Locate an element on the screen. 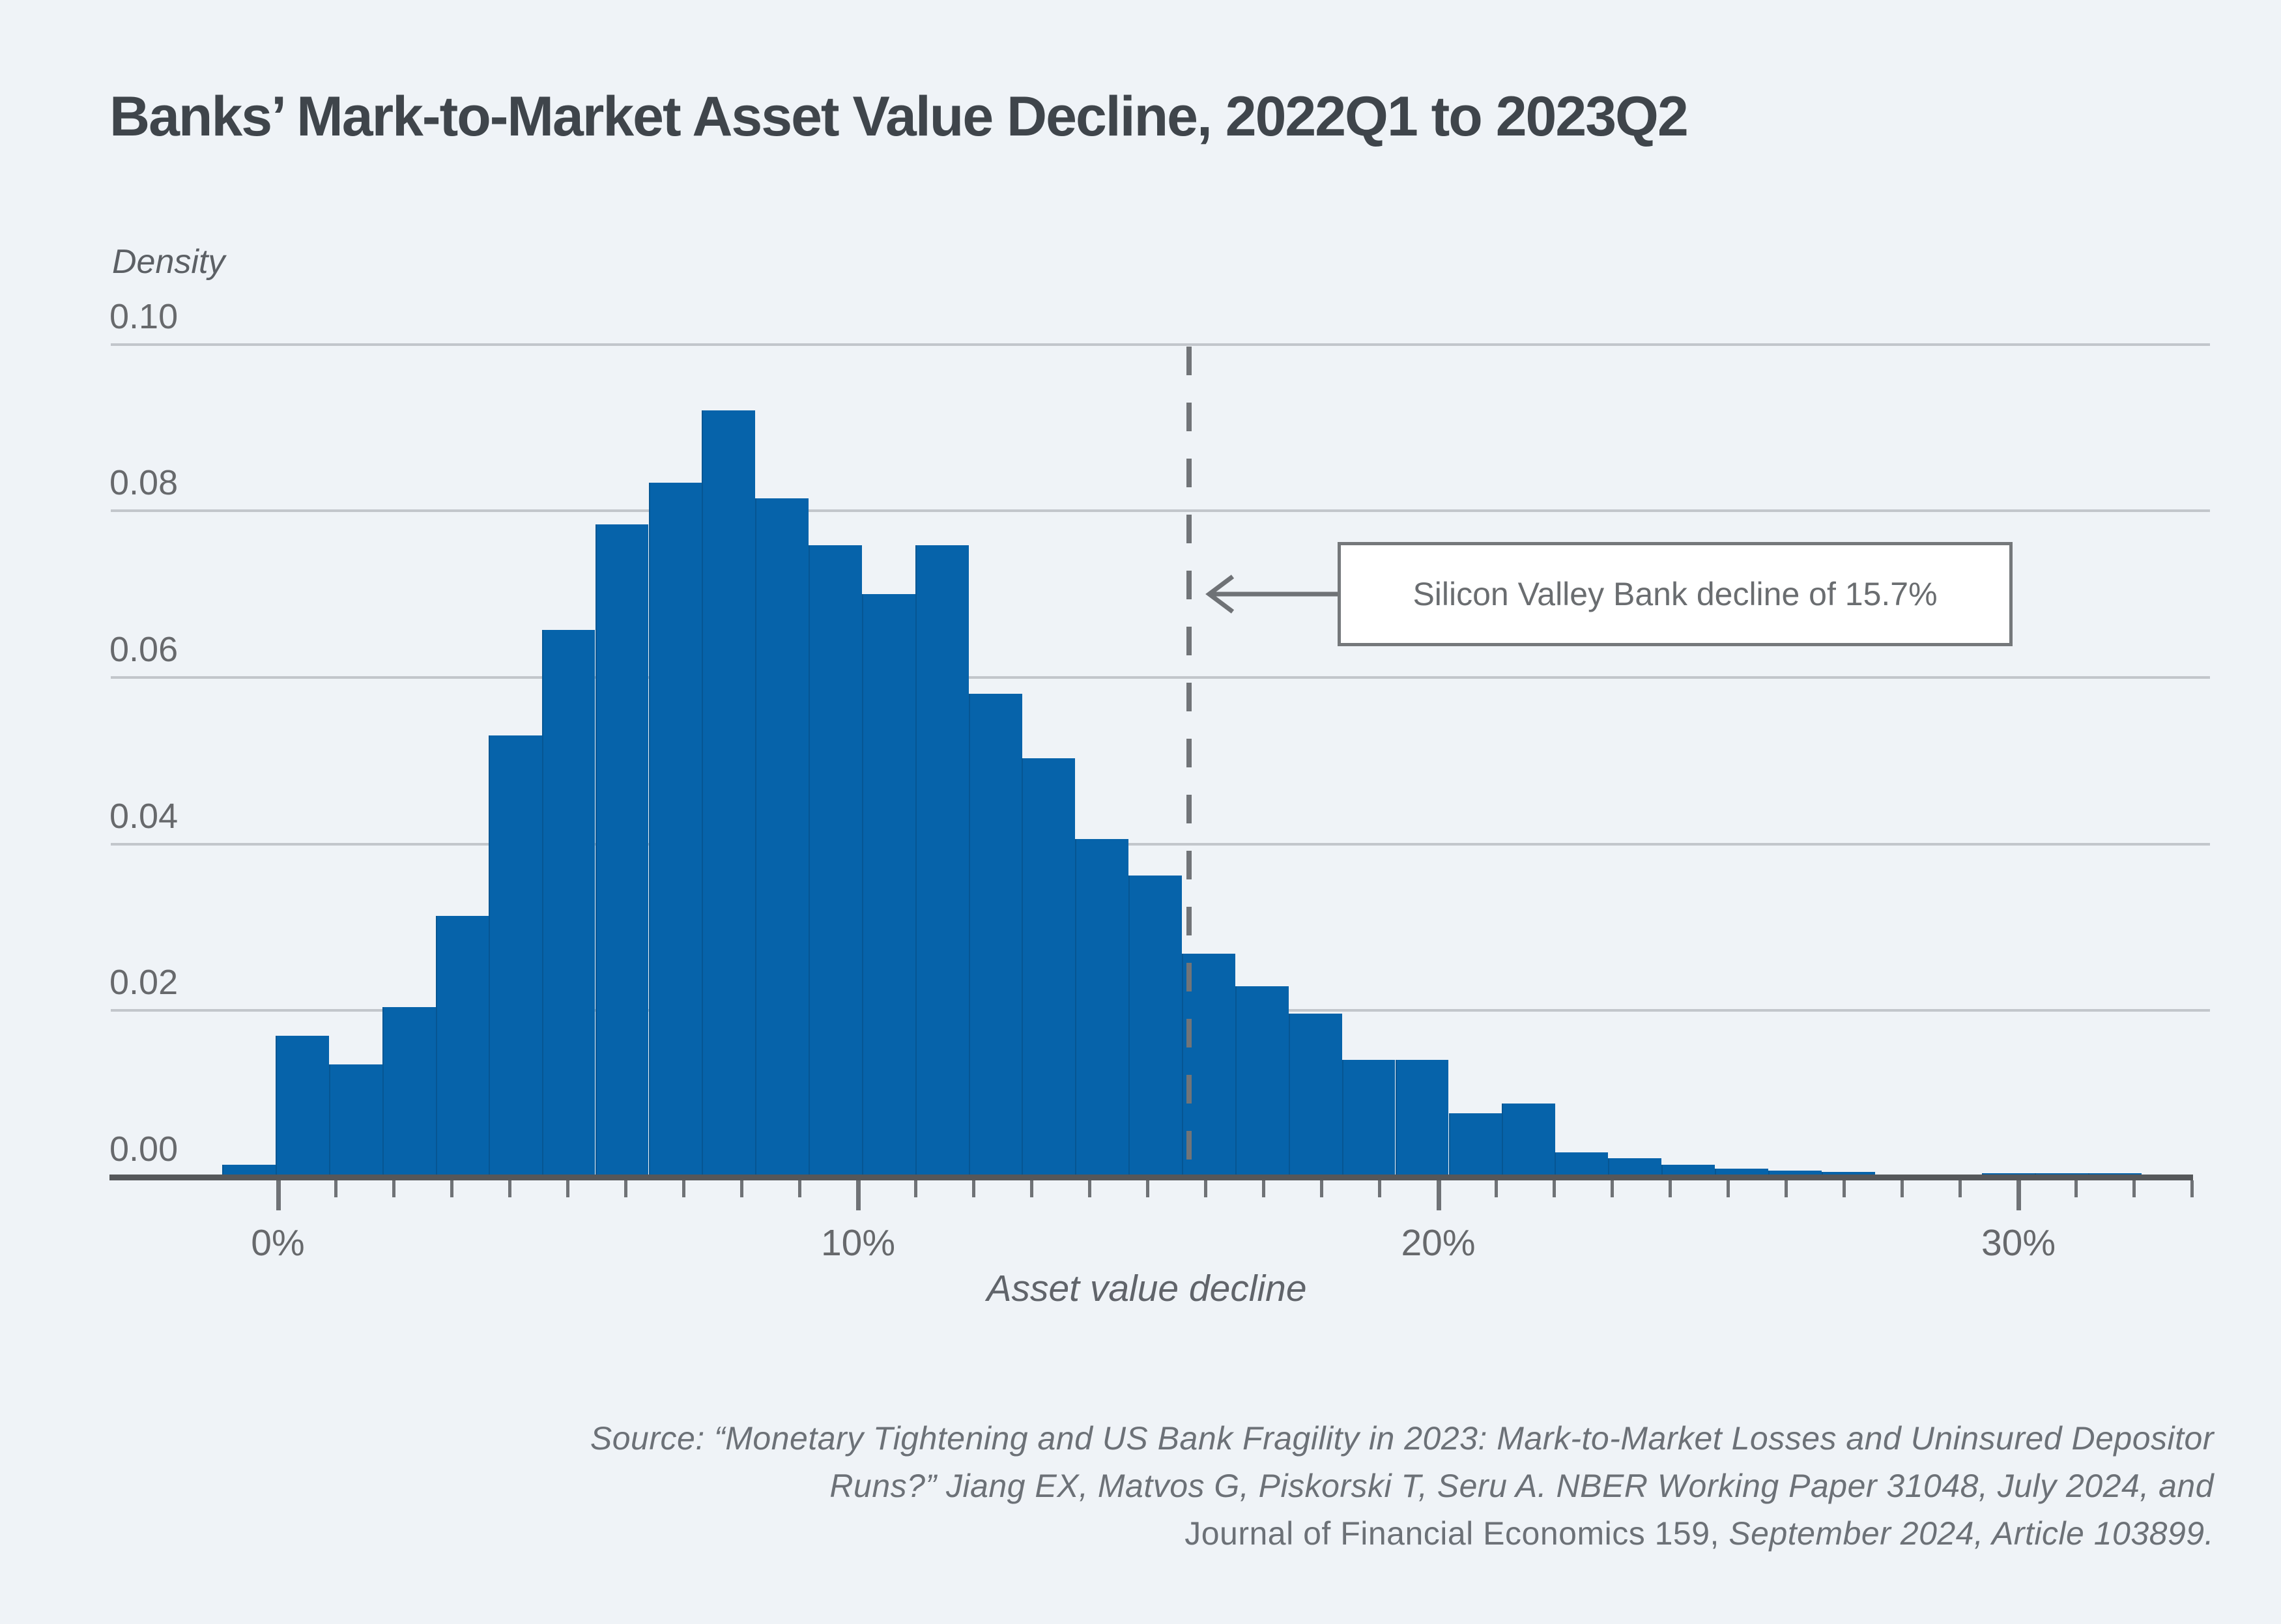  source-line-3-rest: September 2024, Article 103899. is located at coordinates (1966, 1533).